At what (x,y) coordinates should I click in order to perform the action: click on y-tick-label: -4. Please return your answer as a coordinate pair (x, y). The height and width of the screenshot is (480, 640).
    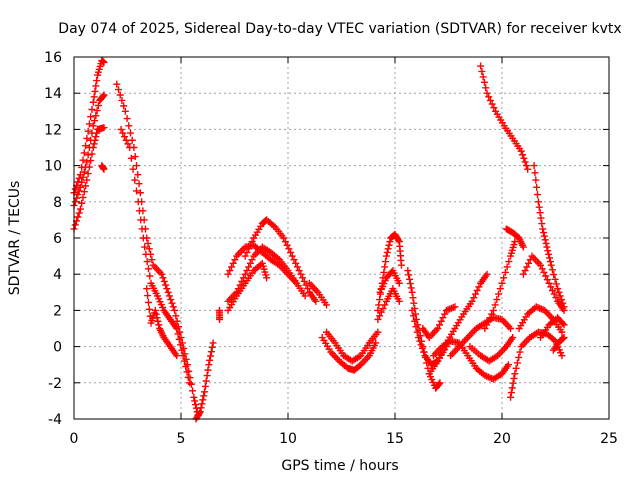
    Looking at the image, I should click on (55, 420).